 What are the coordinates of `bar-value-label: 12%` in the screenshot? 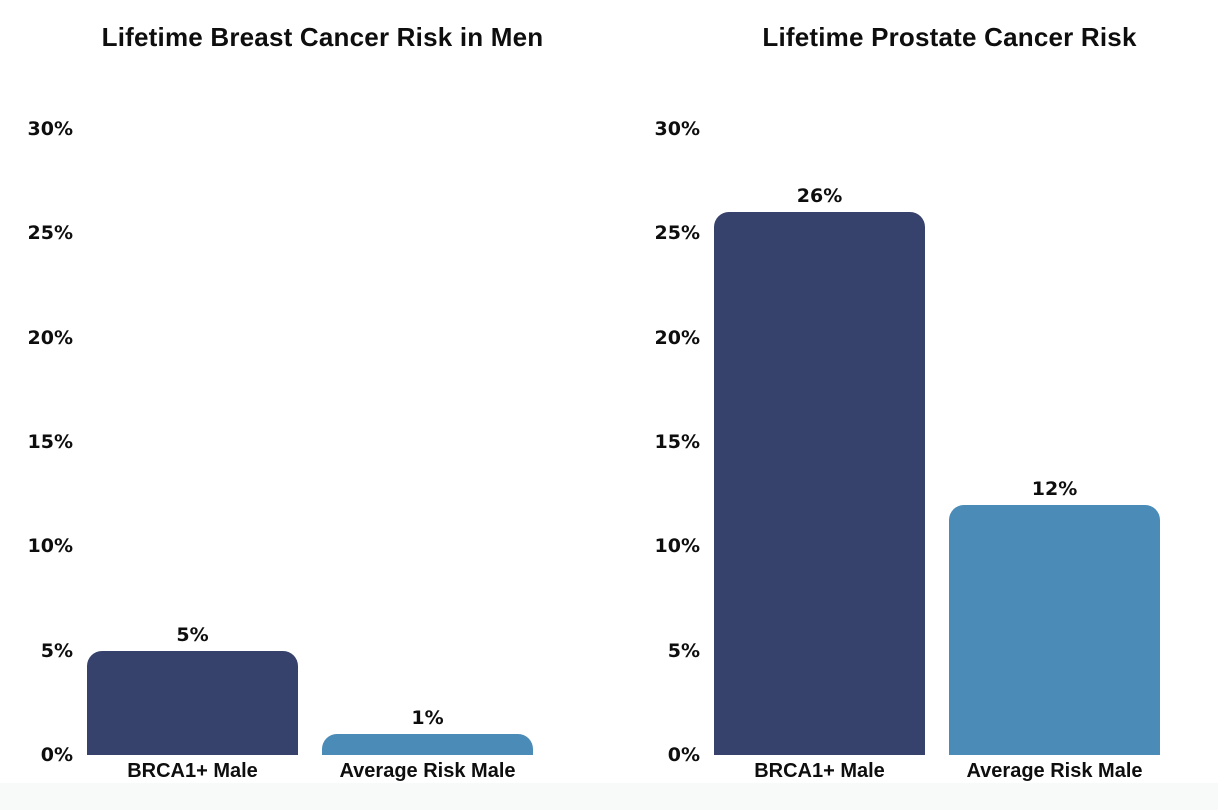 It's located at (1054, 488).